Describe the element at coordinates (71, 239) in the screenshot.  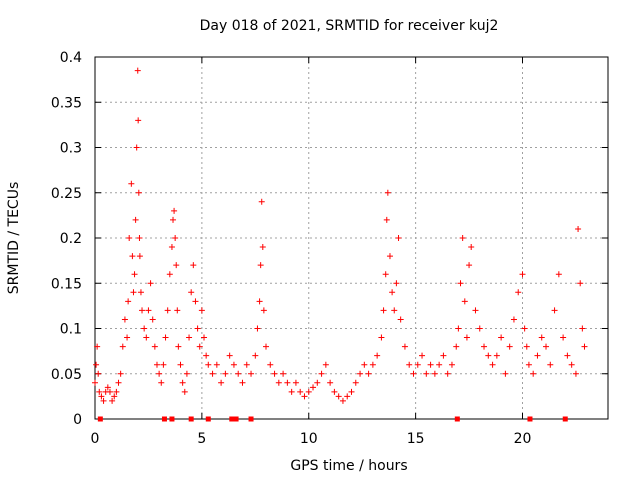
I see `y-tick-label: 0.2` at that location.